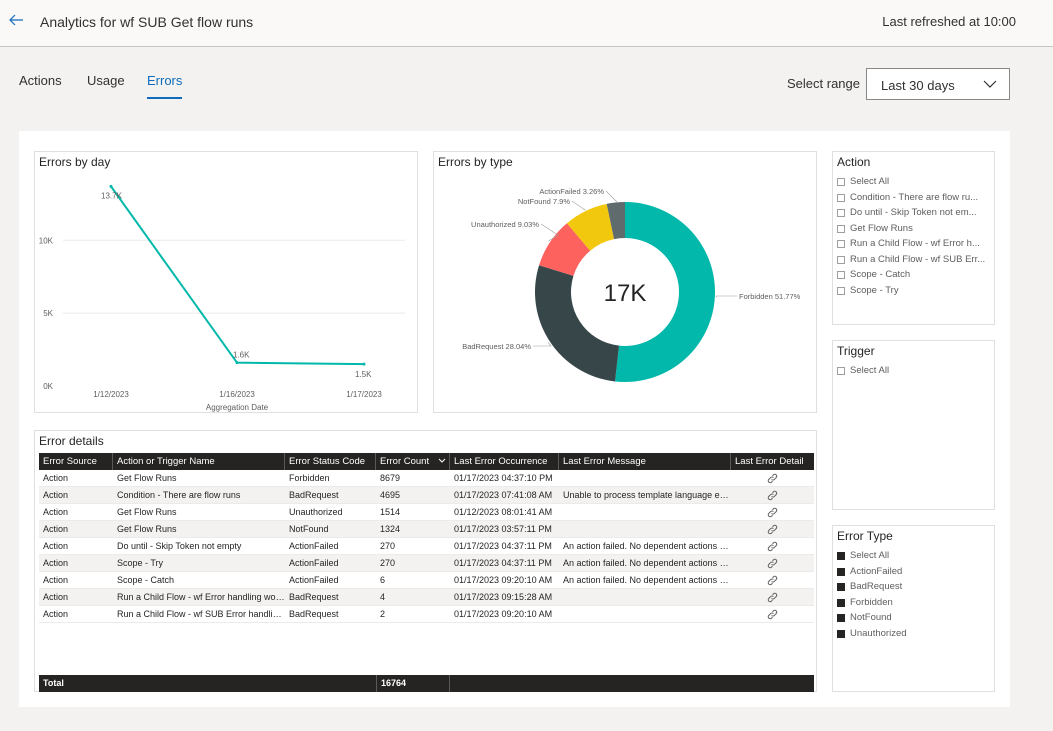 The image size is (1053, 731). Describe the element at coordinates (913, 603) in the screenshot. I see `slicer-item: Forbidden` at that location.